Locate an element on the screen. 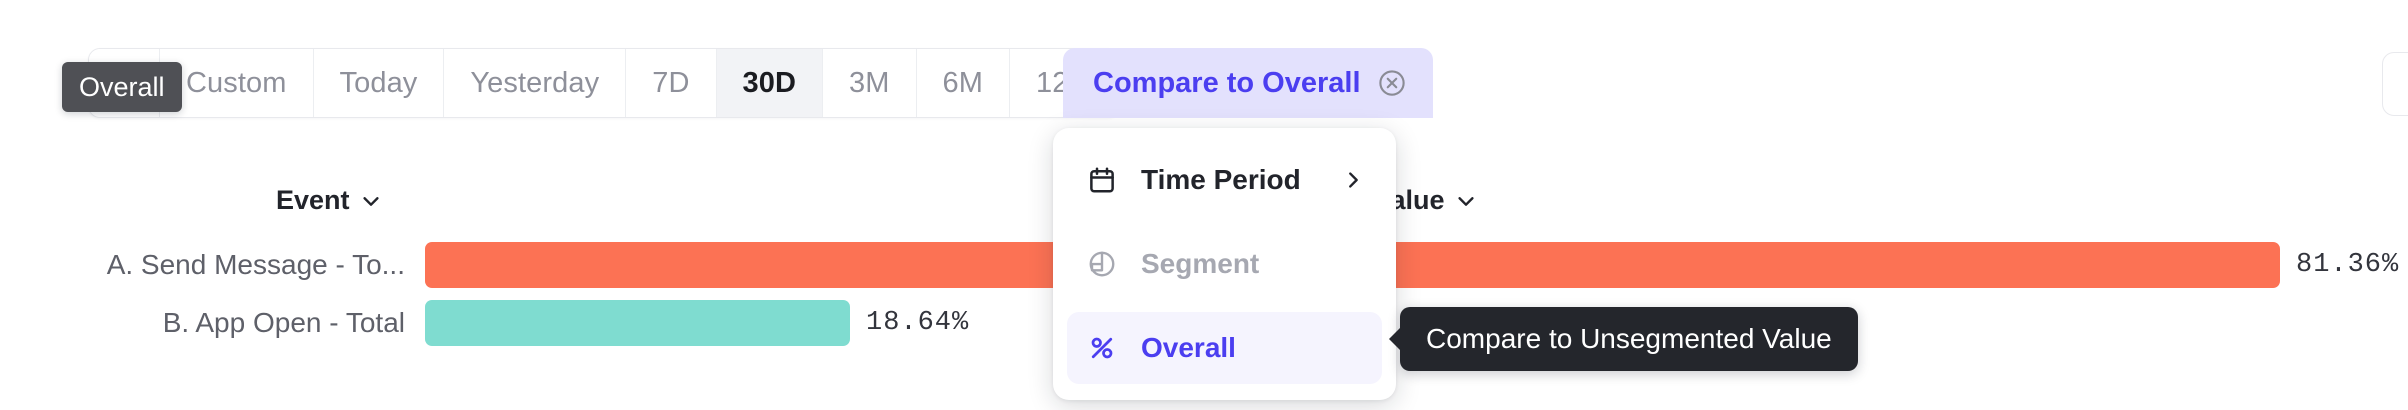 The width and height of the screenshot is (2408, 410). range-button-7d: 7D is located at coordinates (671, 83).